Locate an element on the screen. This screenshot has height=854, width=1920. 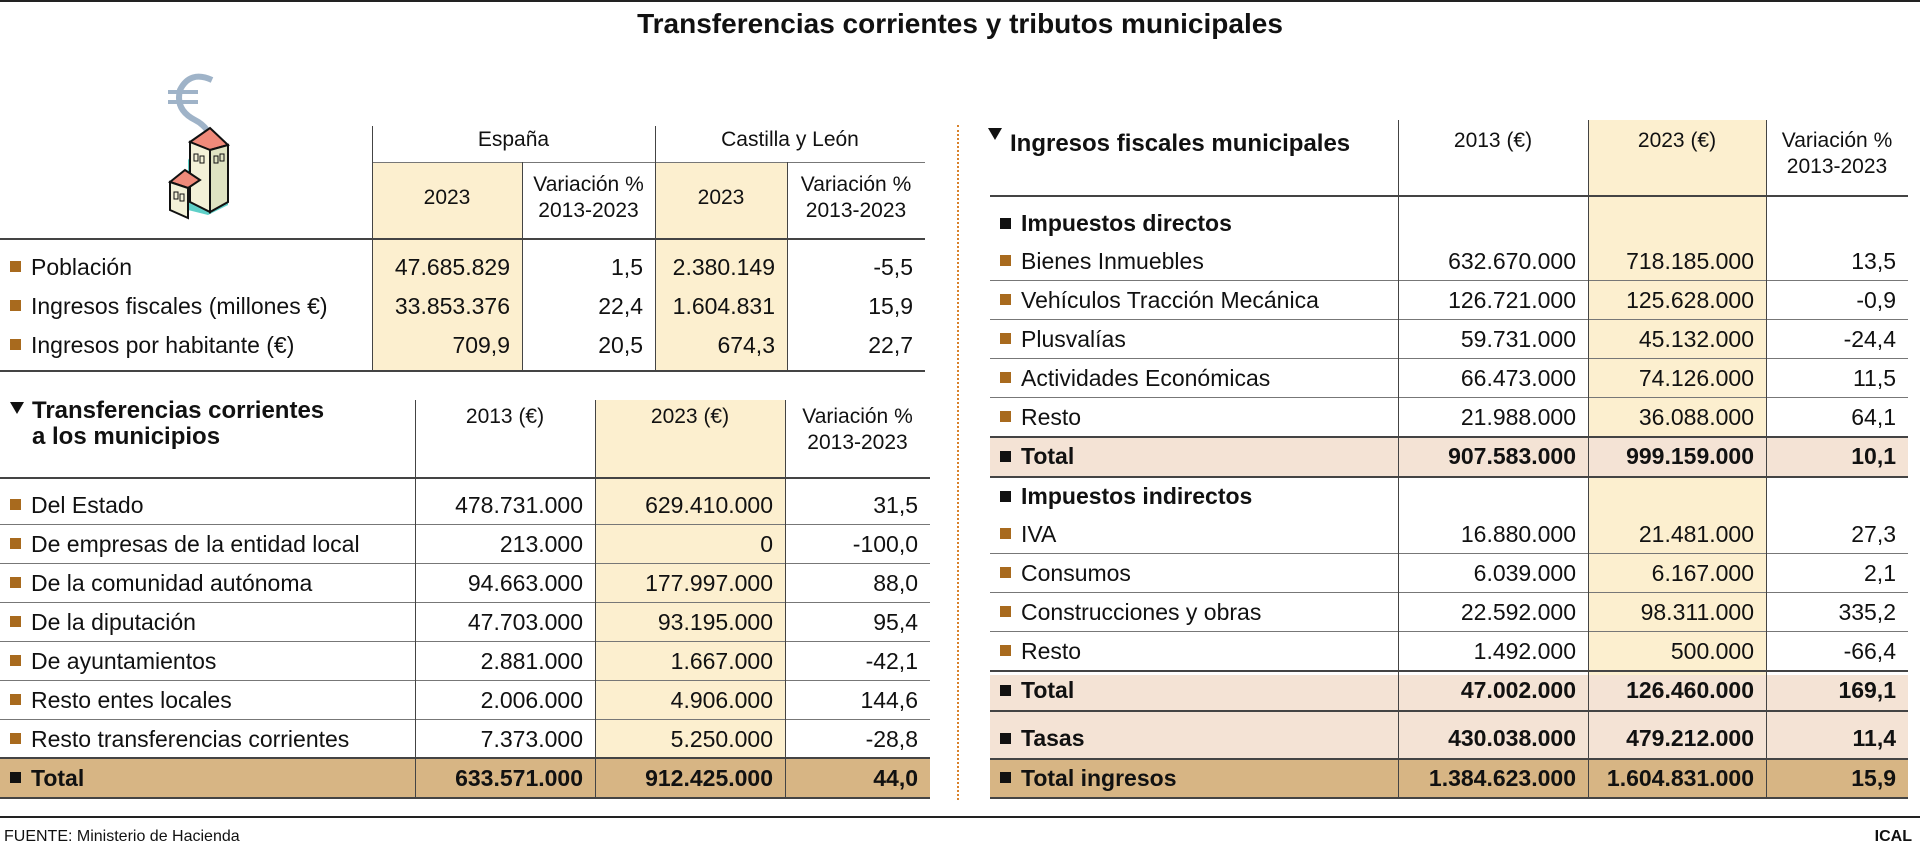
value-cell: 126.721.000 is located at coordinates (1512, 299).